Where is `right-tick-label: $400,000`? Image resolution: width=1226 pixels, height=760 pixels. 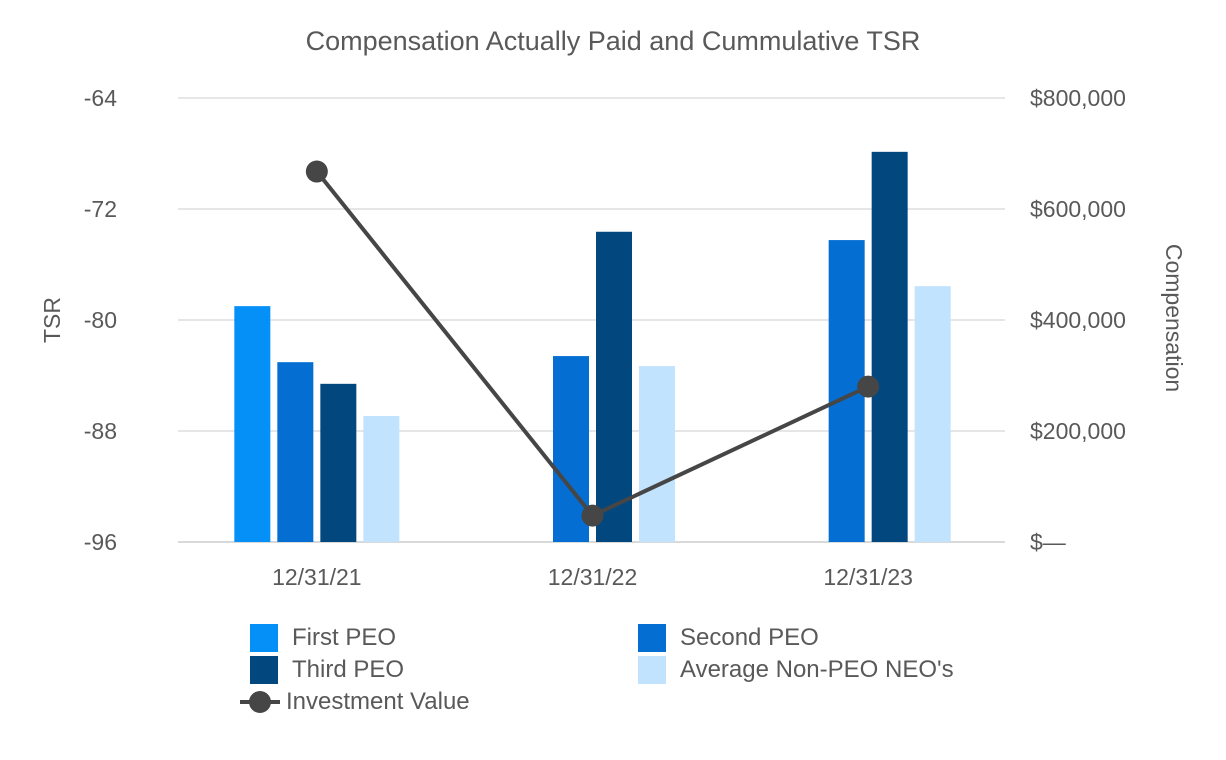 right-tick-label: $400,000 is located at coordinates (1078, 320).